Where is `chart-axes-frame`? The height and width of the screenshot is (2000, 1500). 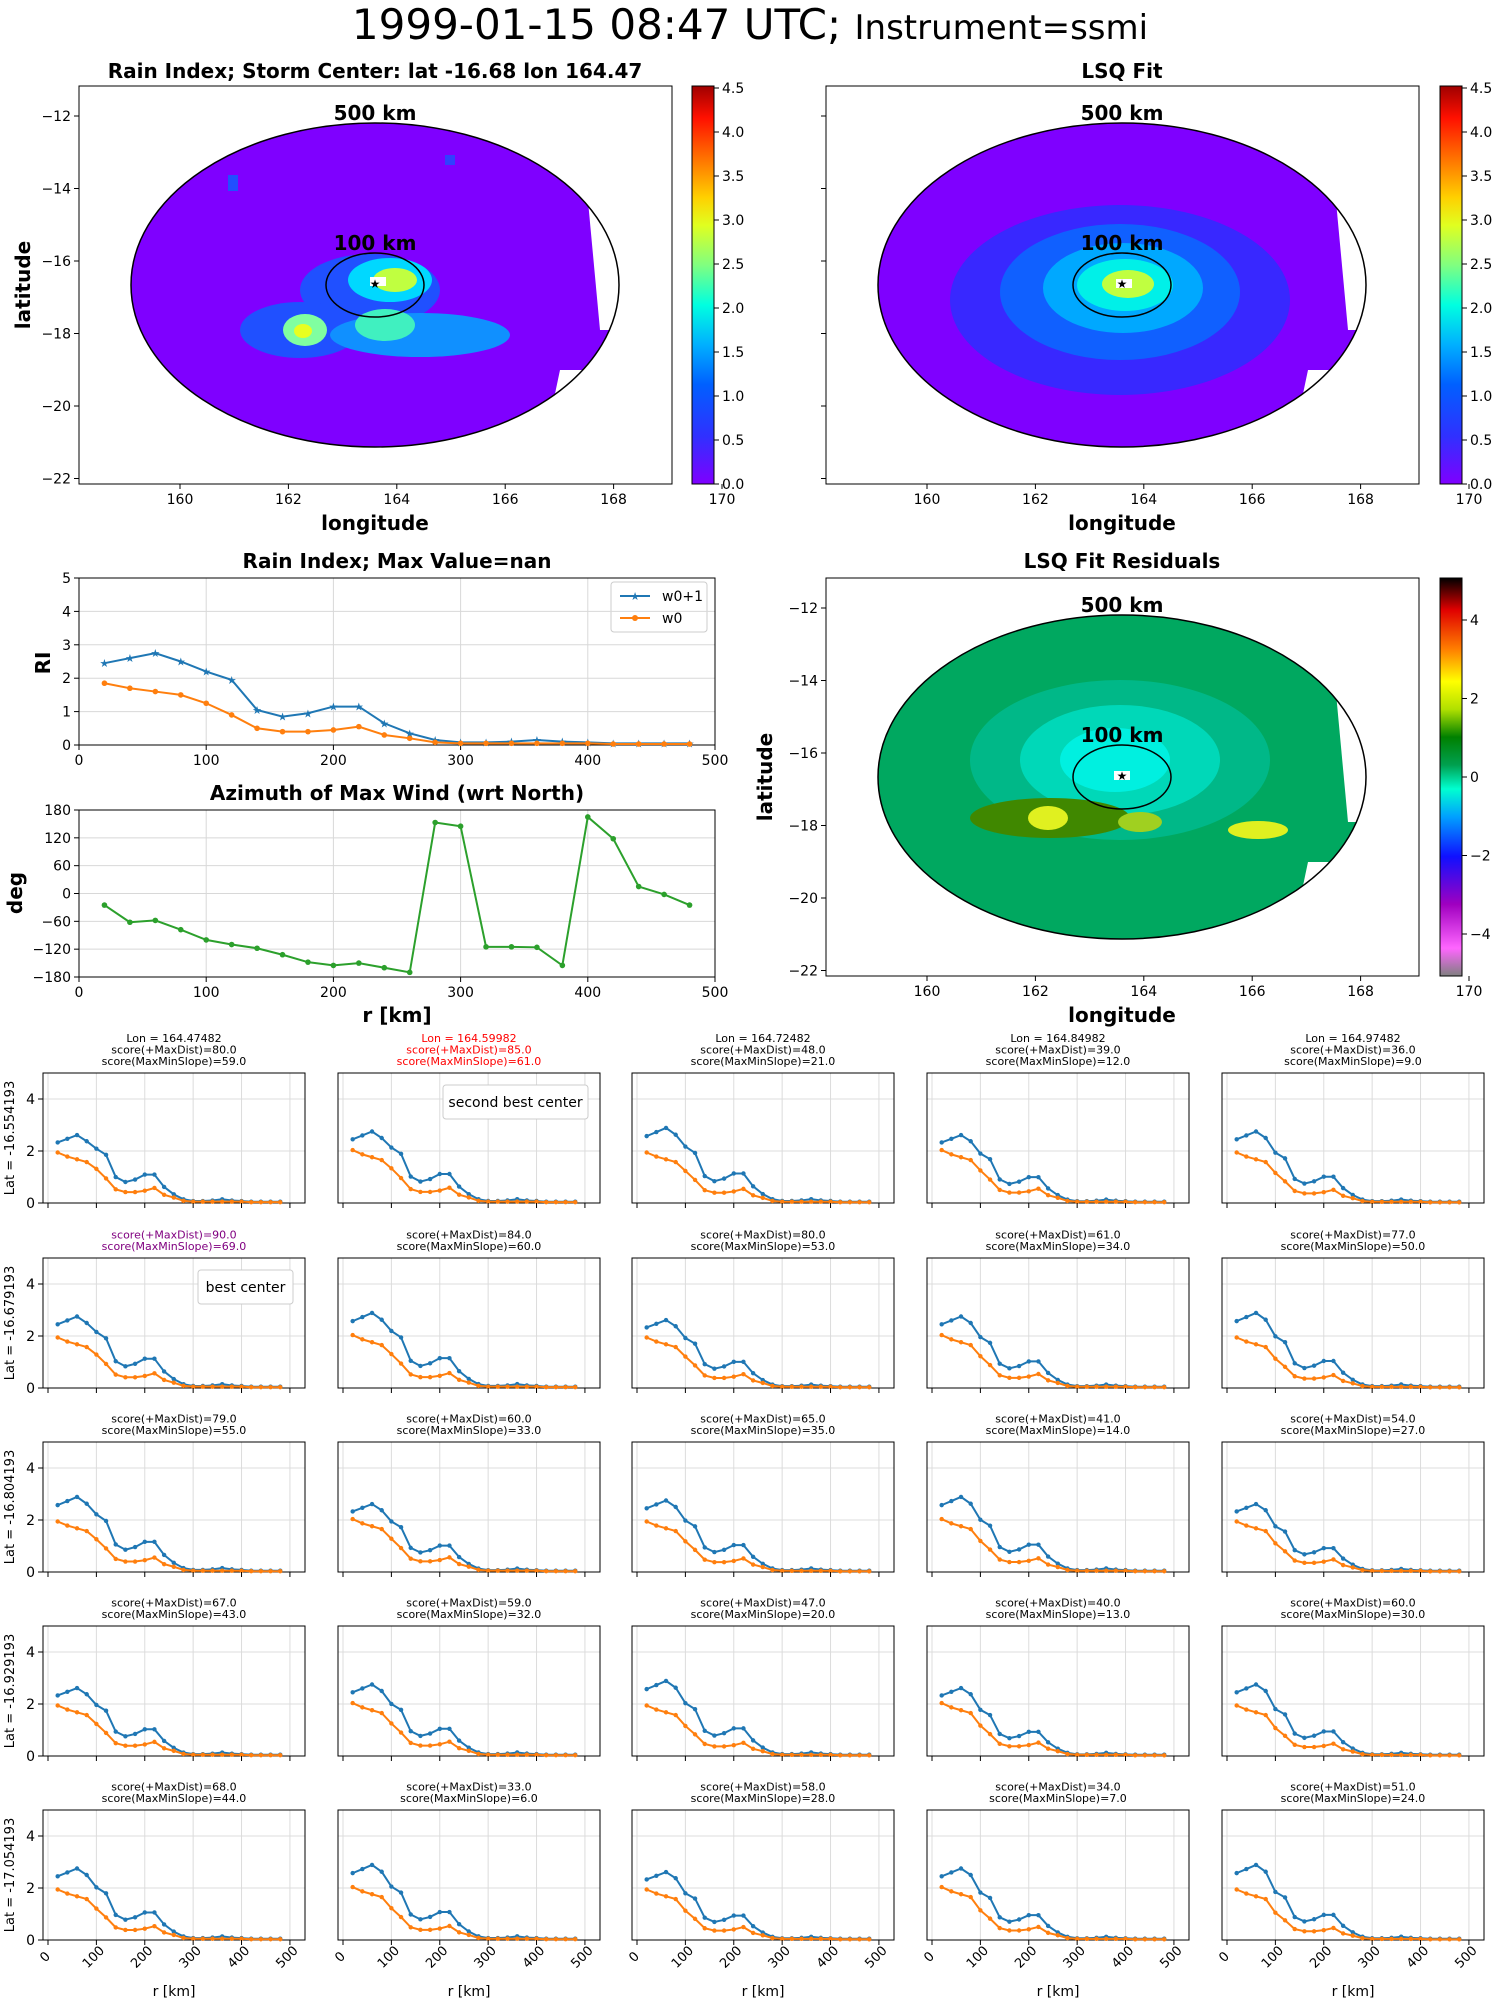
chart-axes-frame is located at coordinates (397, 661).